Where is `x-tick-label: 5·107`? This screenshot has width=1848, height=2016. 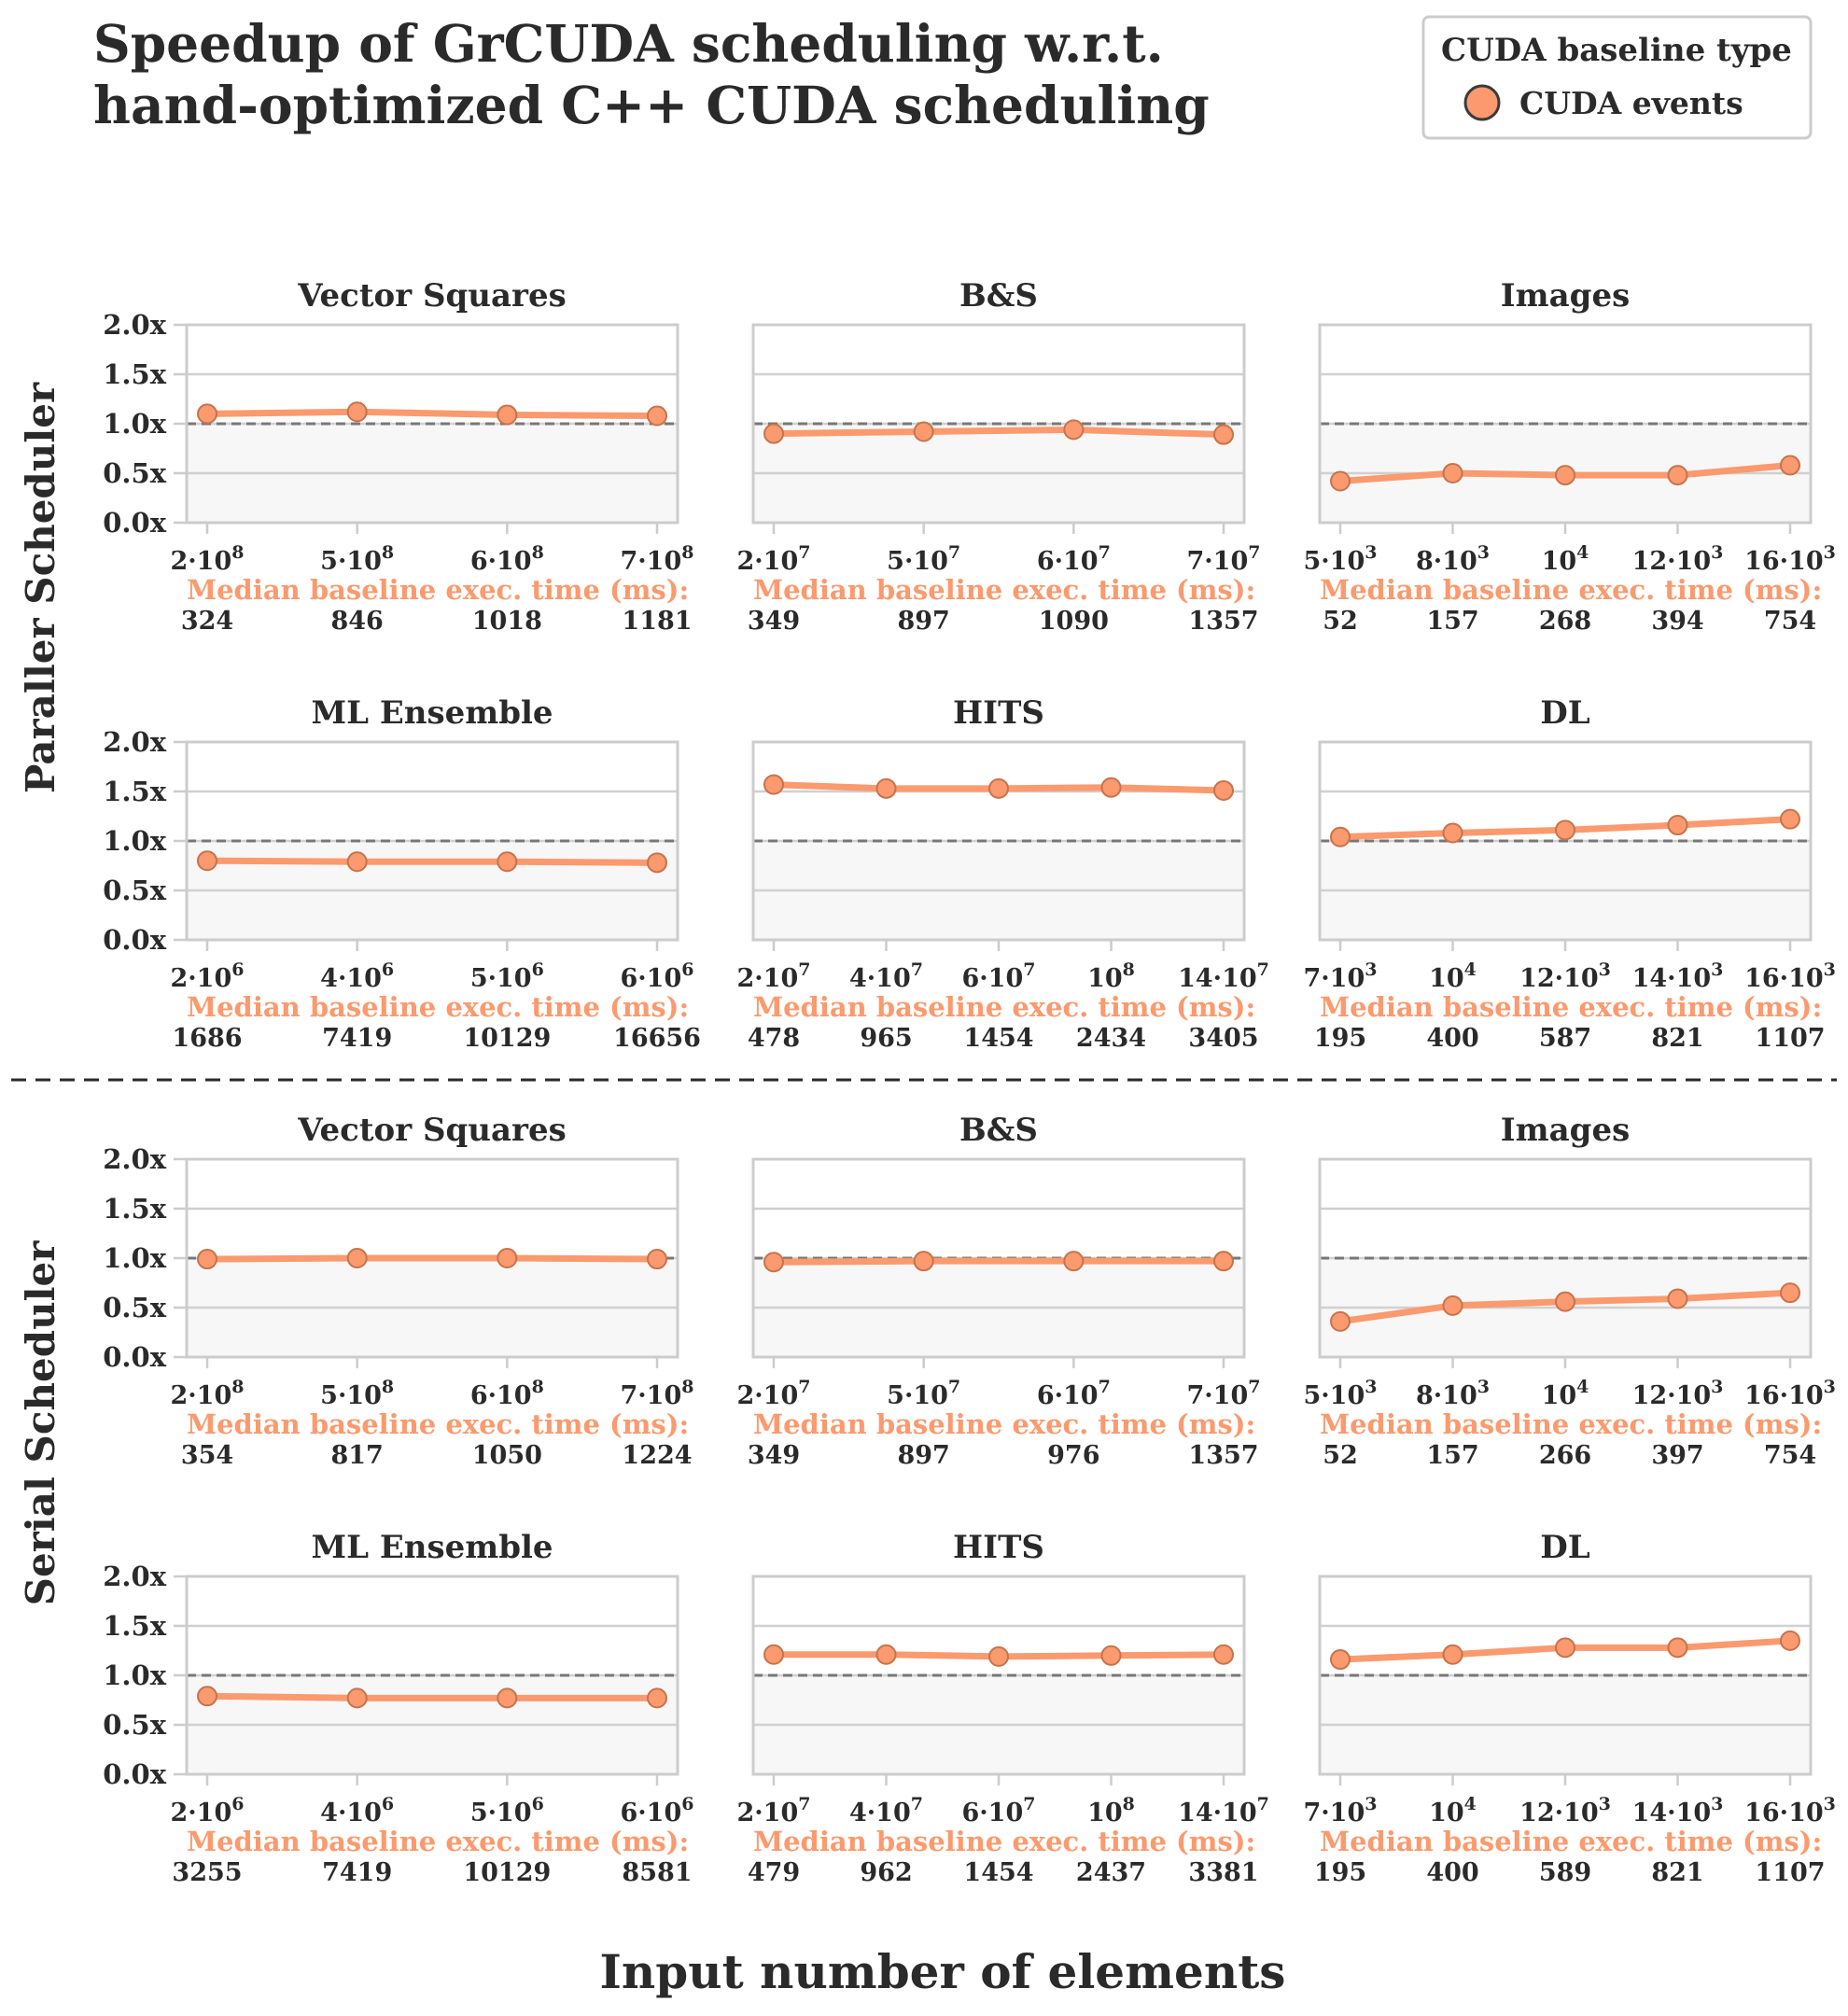 x-tick-label: 5·107 is located at coordinates (923, 559).